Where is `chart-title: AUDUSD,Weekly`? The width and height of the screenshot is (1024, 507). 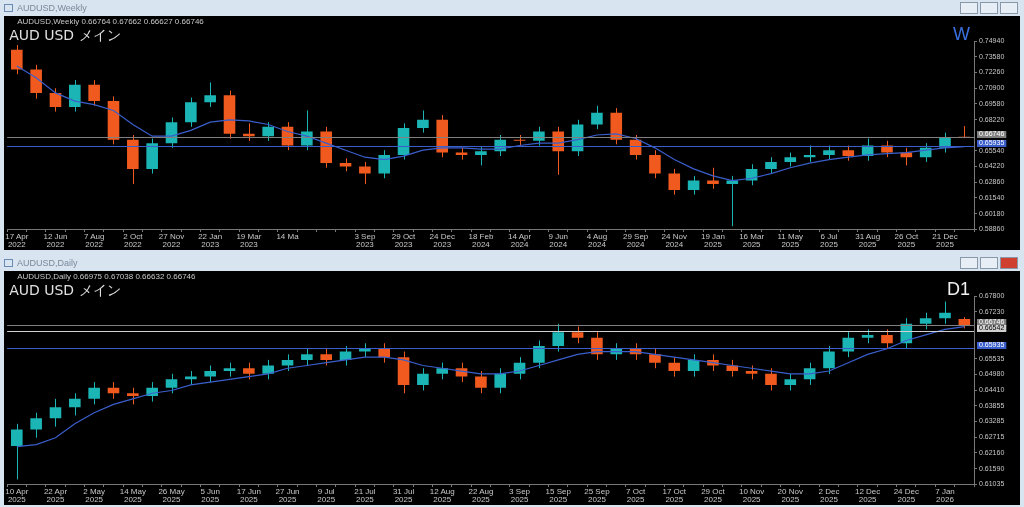 chart-title: AUDUSD,Weekly is located at coordinates (52, 8).